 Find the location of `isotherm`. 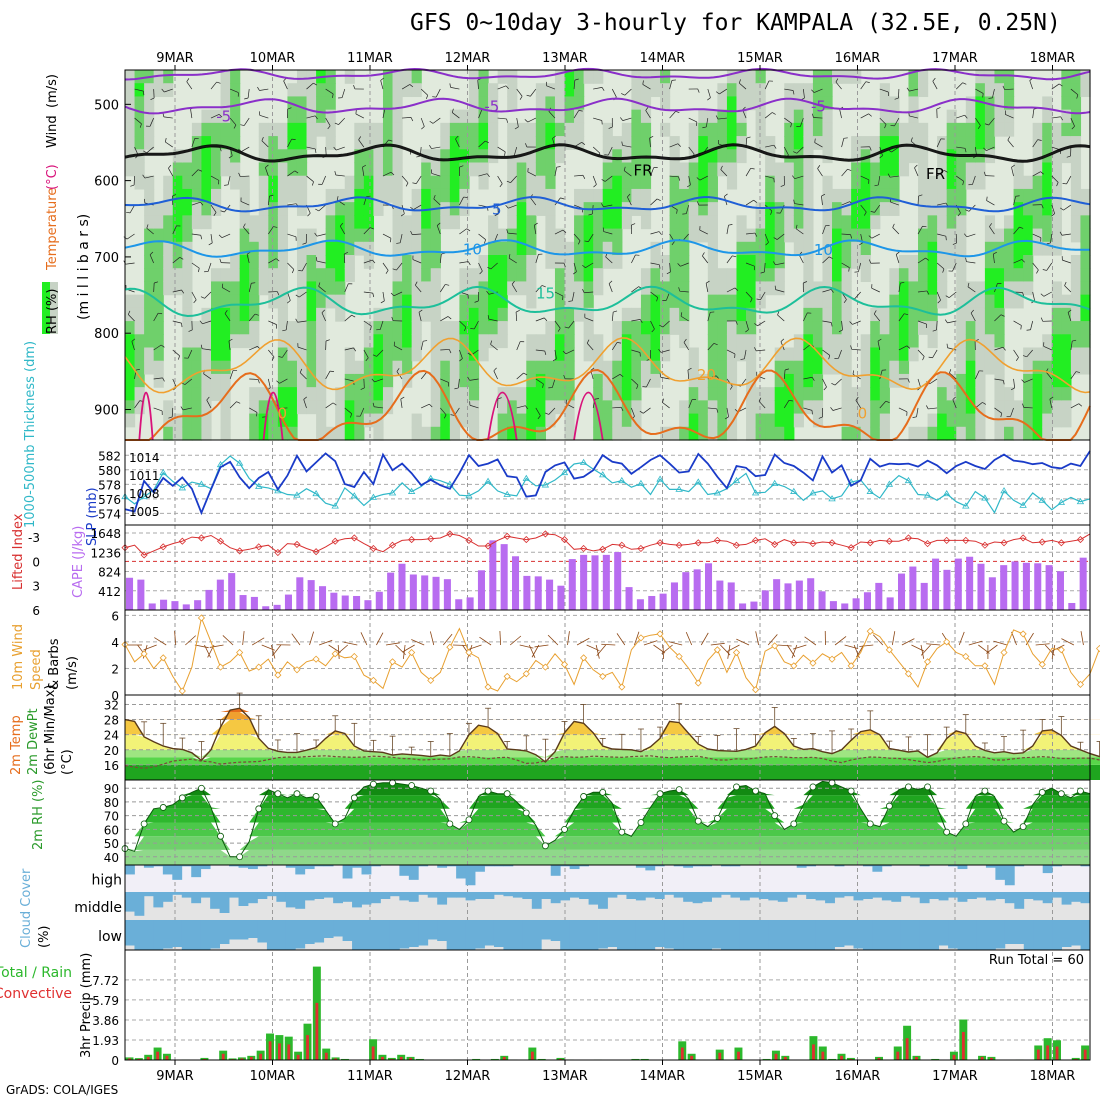

isotherm is located at coordinates (607, 106).